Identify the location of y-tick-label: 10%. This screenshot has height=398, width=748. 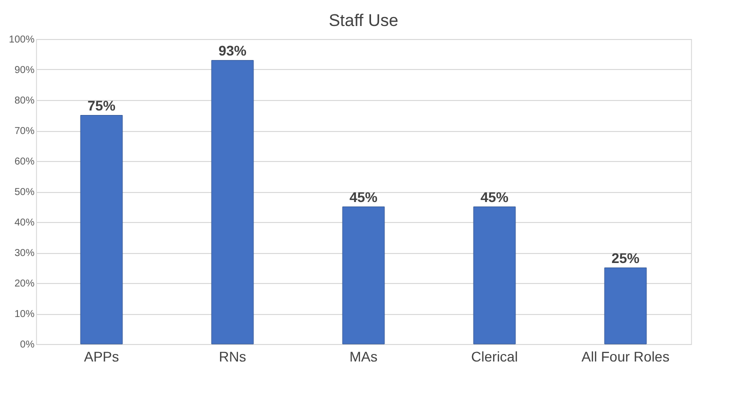
(24, 314).